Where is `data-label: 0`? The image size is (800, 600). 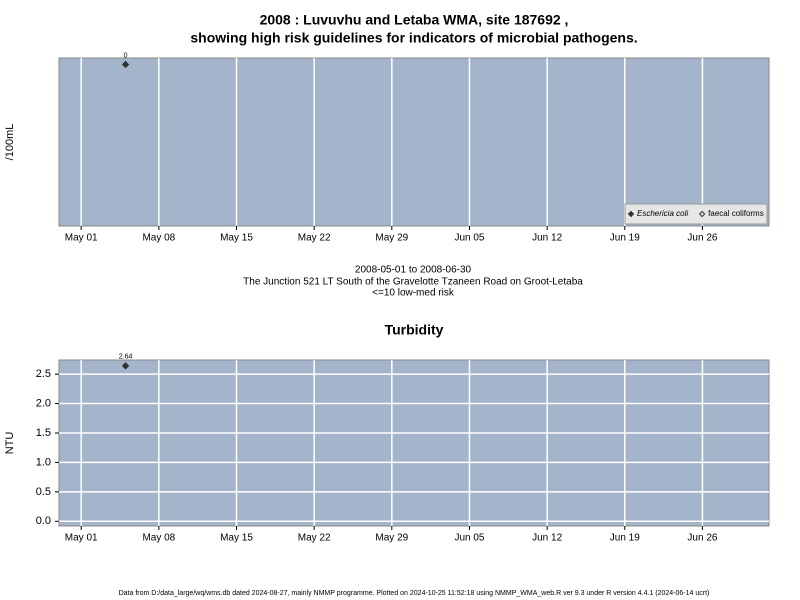 data-label: 0 is located at coordinates (126, 55).